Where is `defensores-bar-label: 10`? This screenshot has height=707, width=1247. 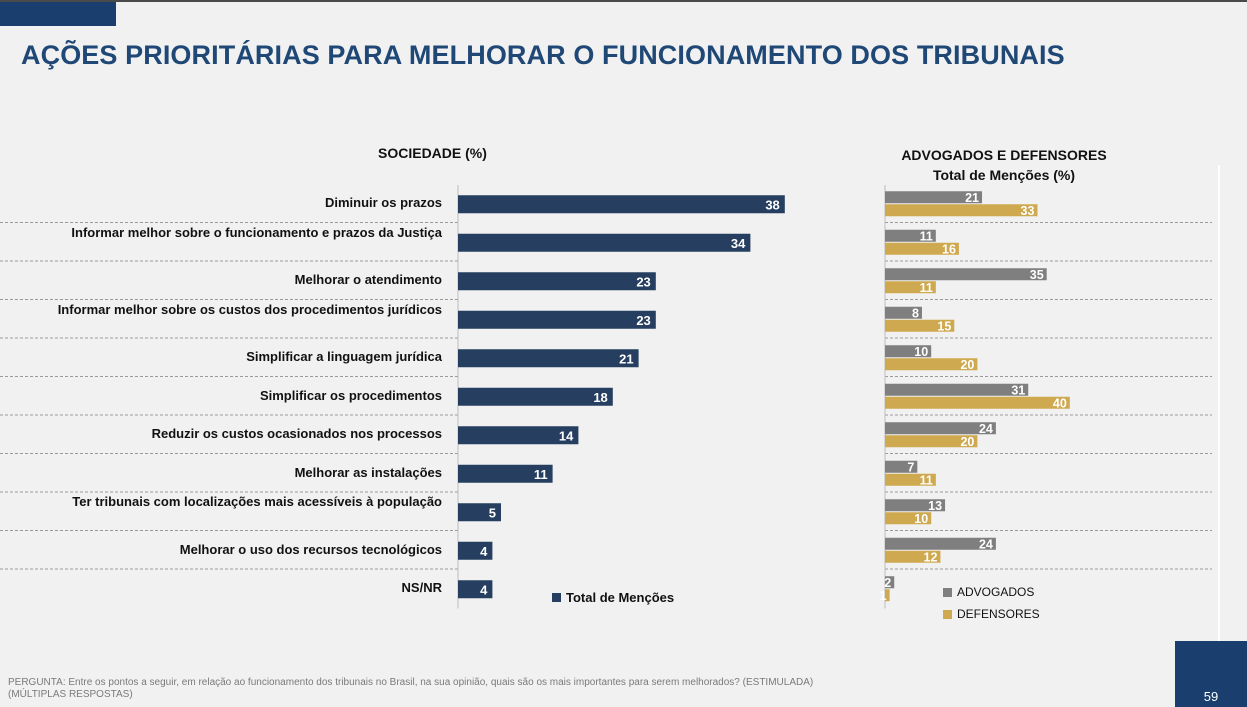
defensores-bar-label: 10 is located at coordinates (921, 519).